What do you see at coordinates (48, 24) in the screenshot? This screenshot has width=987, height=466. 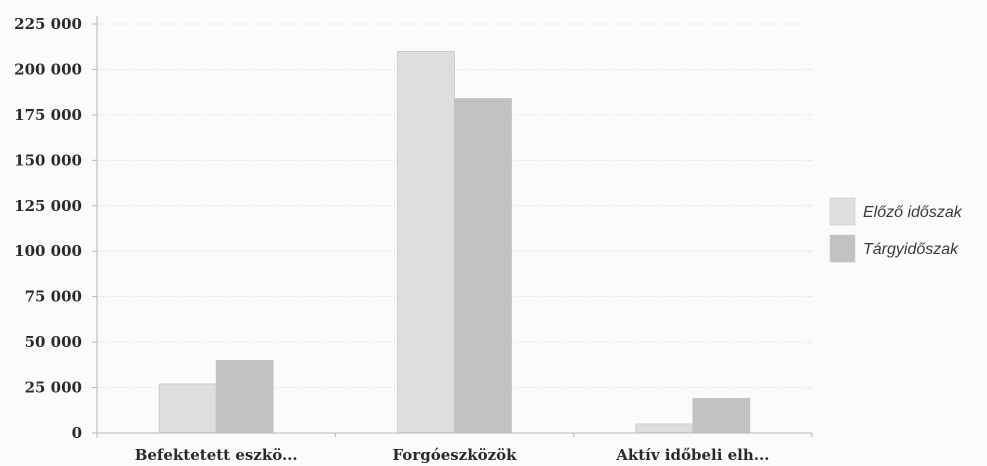 I see `y-tick-label: 225 000` at bounding box center [48, 24].